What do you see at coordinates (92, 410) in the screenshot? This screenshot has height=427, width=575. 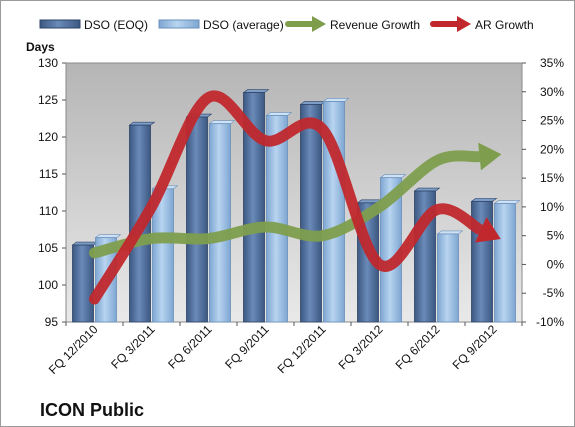 I see `chart-title: ICON Public` at bounding box center [92, 410].